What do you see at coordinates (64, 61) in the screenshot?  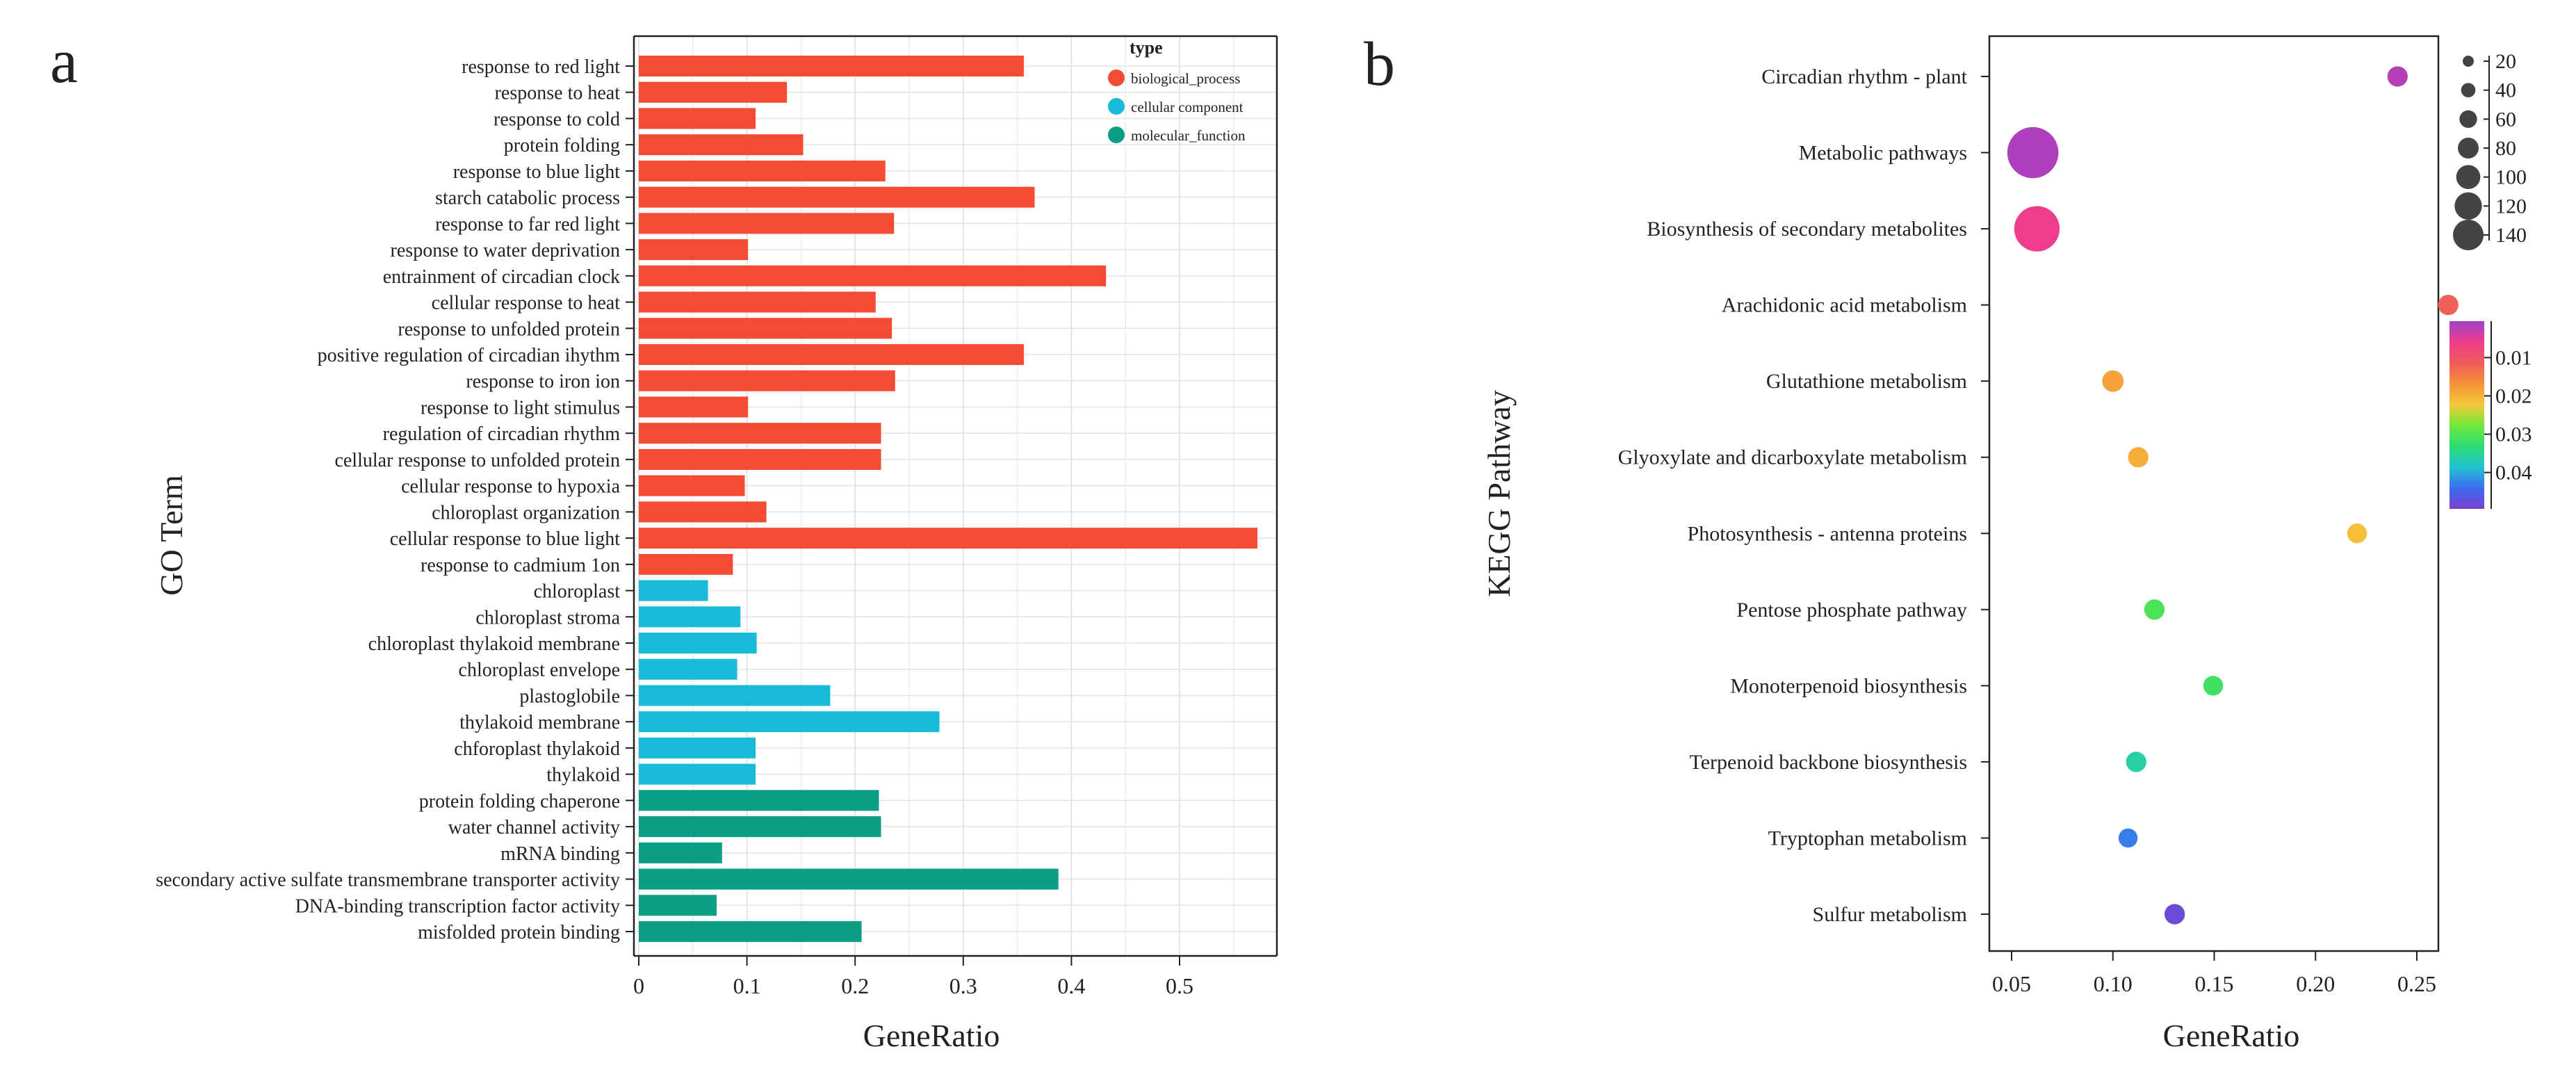 I see `panel-a-label: a` at bounding box center [64, 61].